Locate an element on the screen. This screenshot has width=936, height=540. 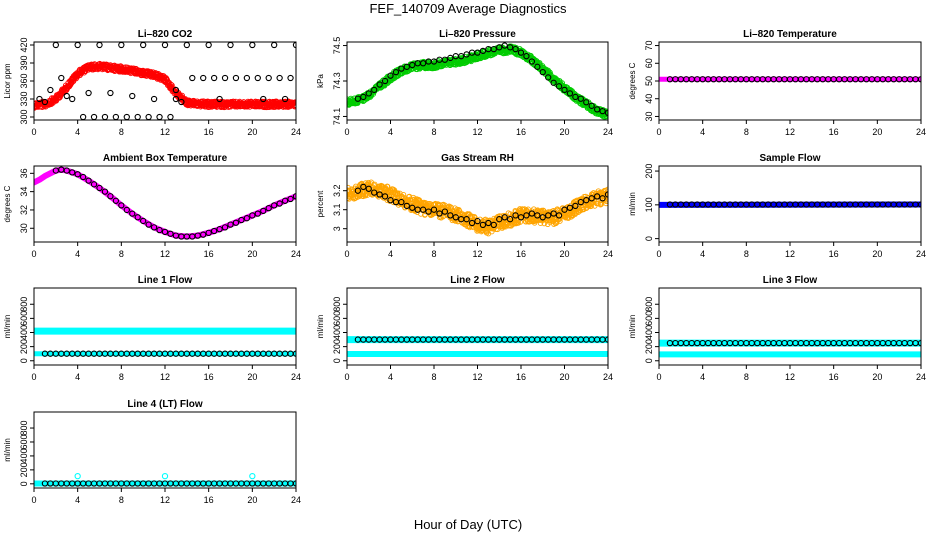
plot-frame is located at coordinates (165, 450).